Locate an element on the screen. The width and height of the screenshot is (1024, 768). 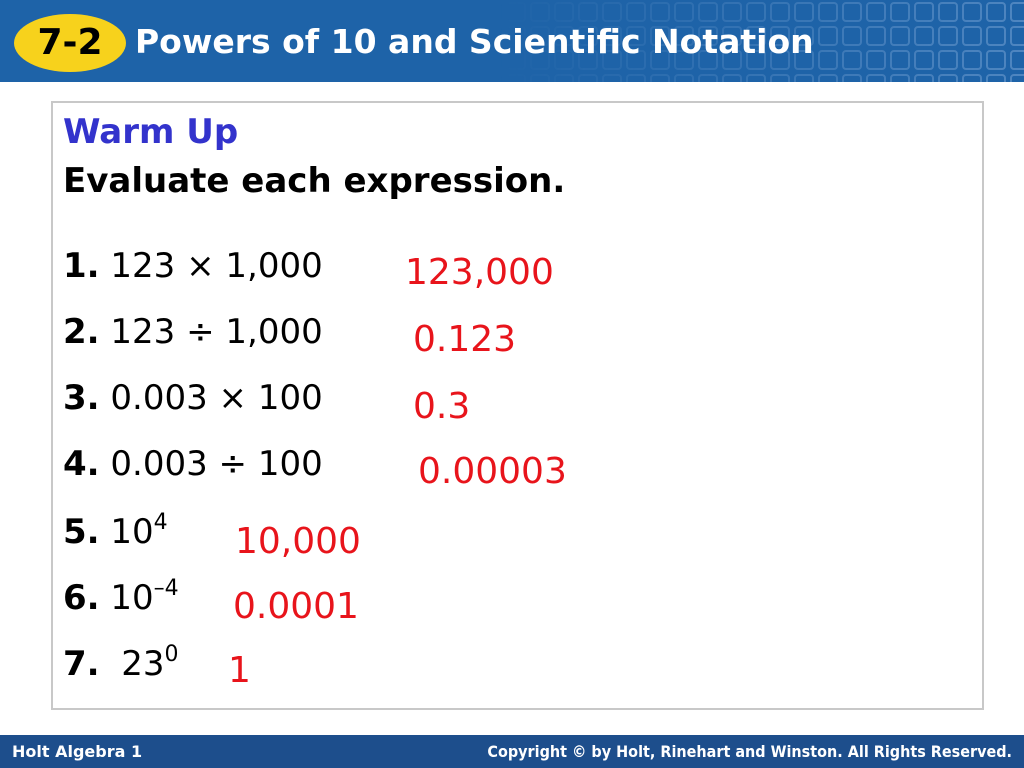
item: 7. 230 is located at coordinates (121, 663).